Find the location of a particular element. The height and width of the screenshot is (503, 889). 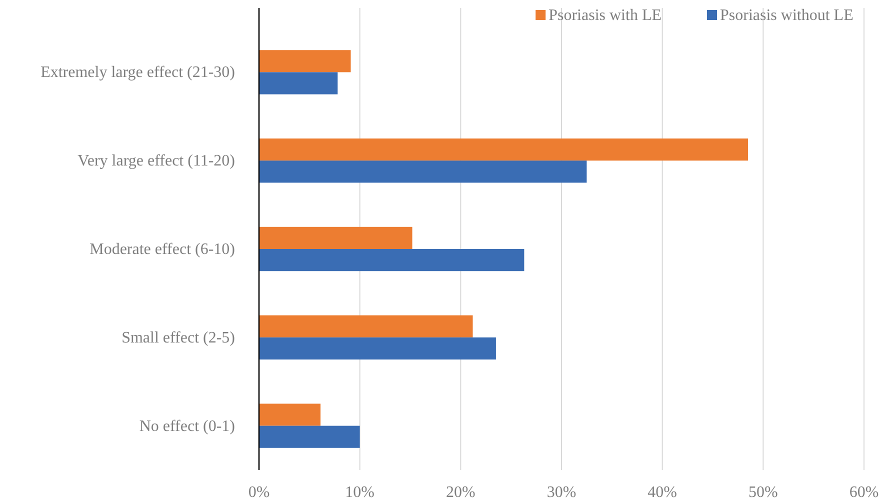

x-tick-label: 10% is located at coordinates (359, 492).